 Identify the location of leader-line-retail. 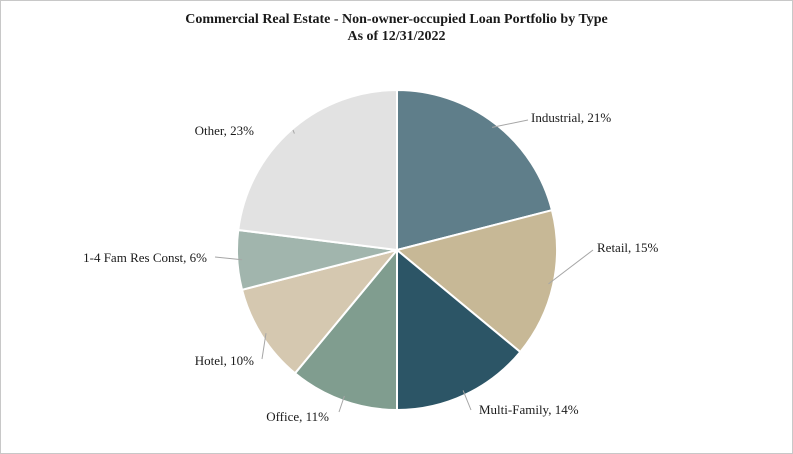
(571, 267).